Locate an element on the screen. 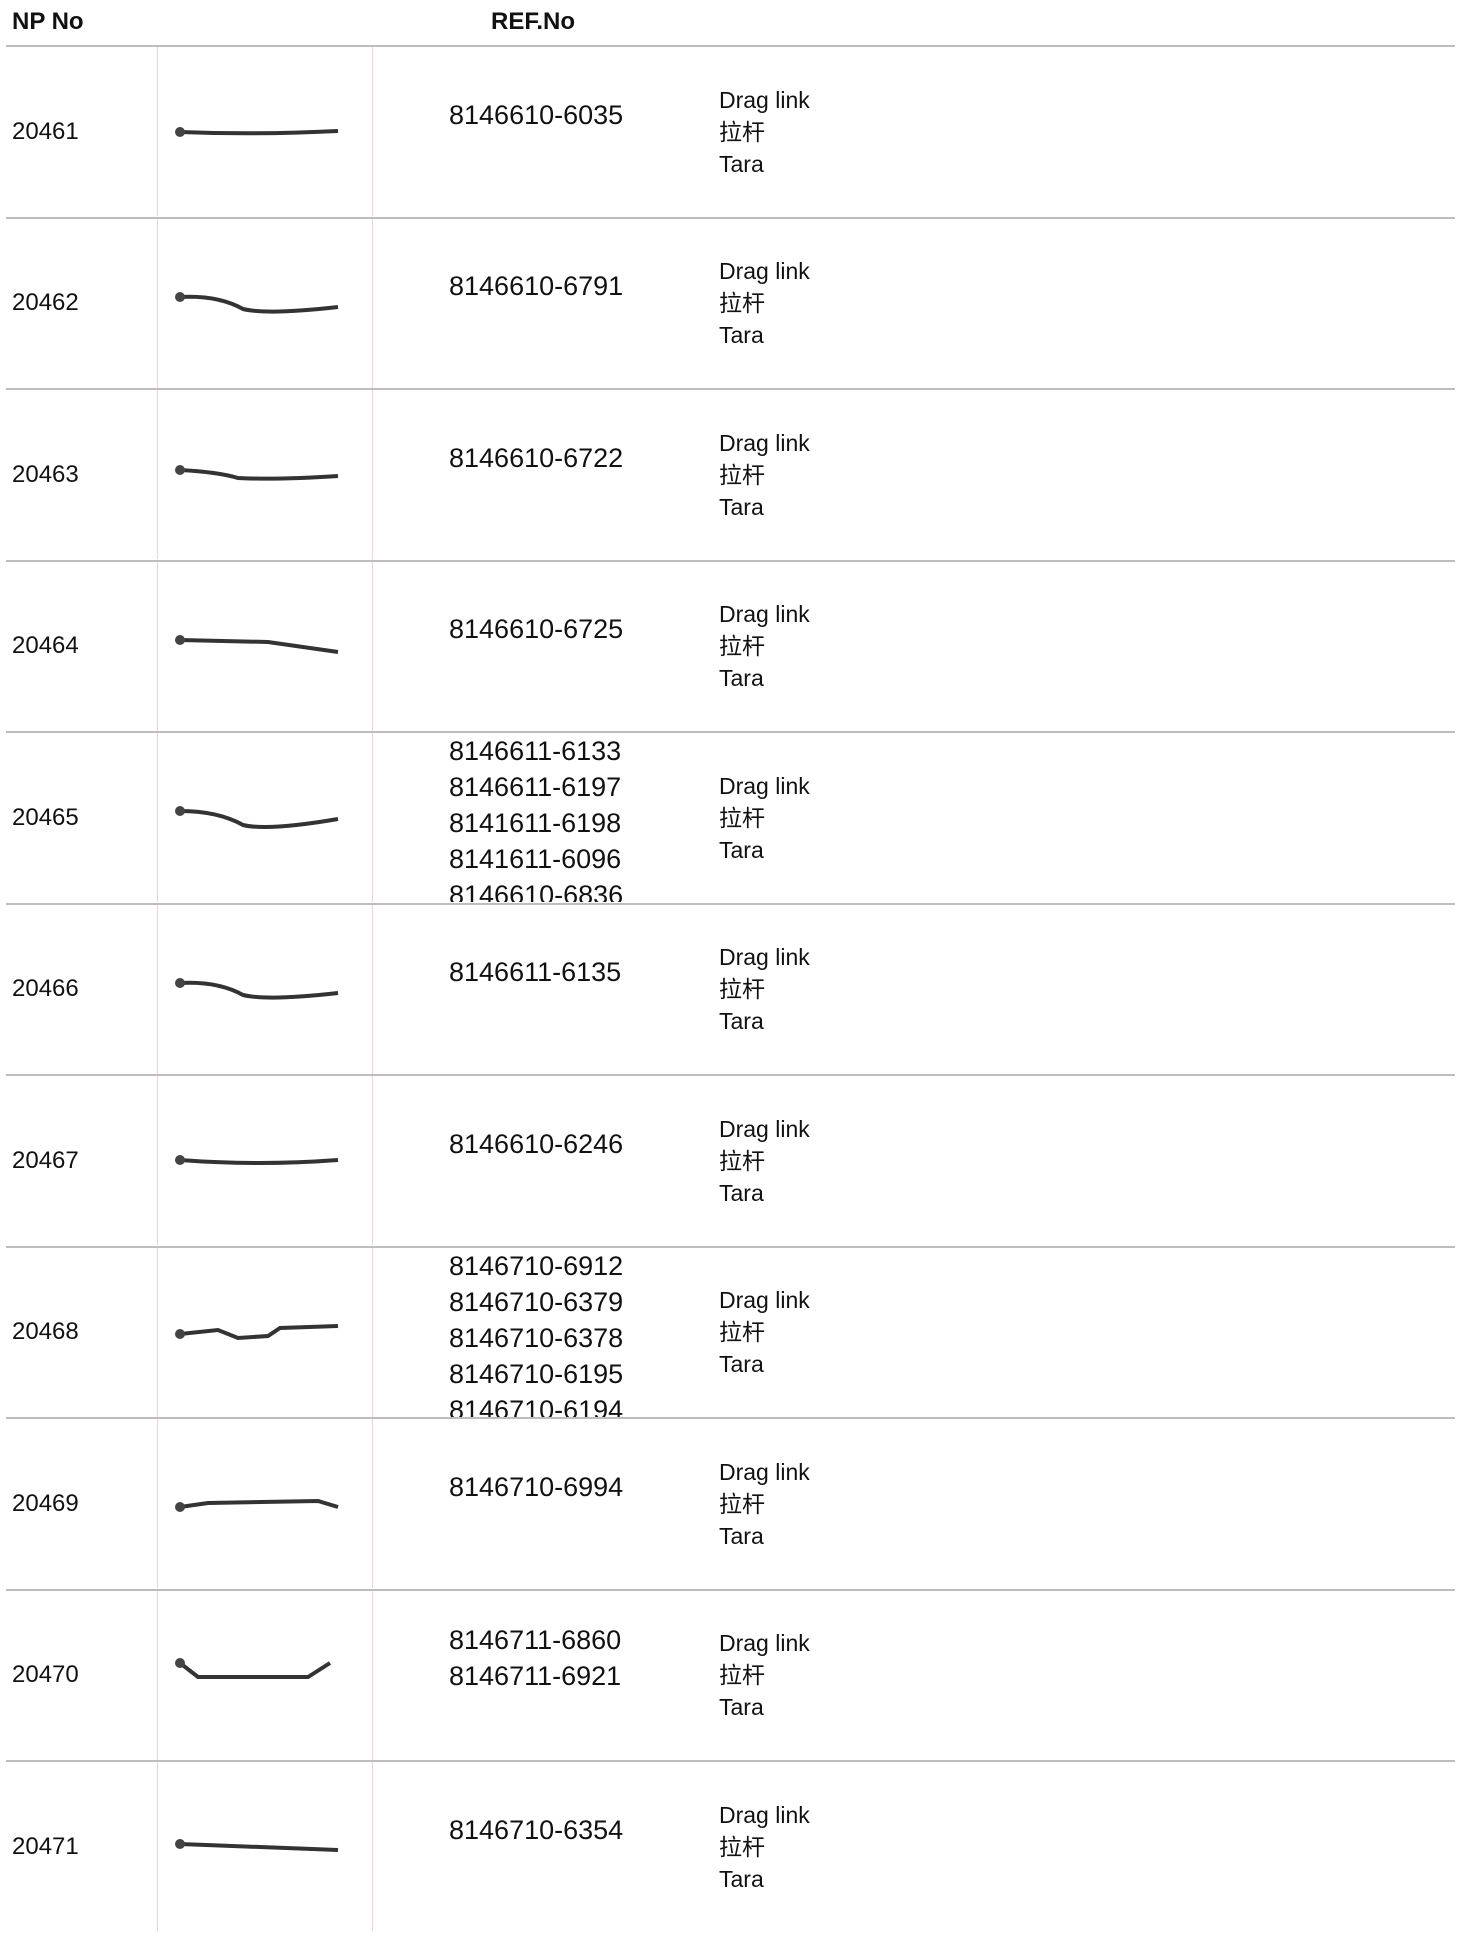  ref-list: 8146611-6135 is located at coordinates (535, 989).